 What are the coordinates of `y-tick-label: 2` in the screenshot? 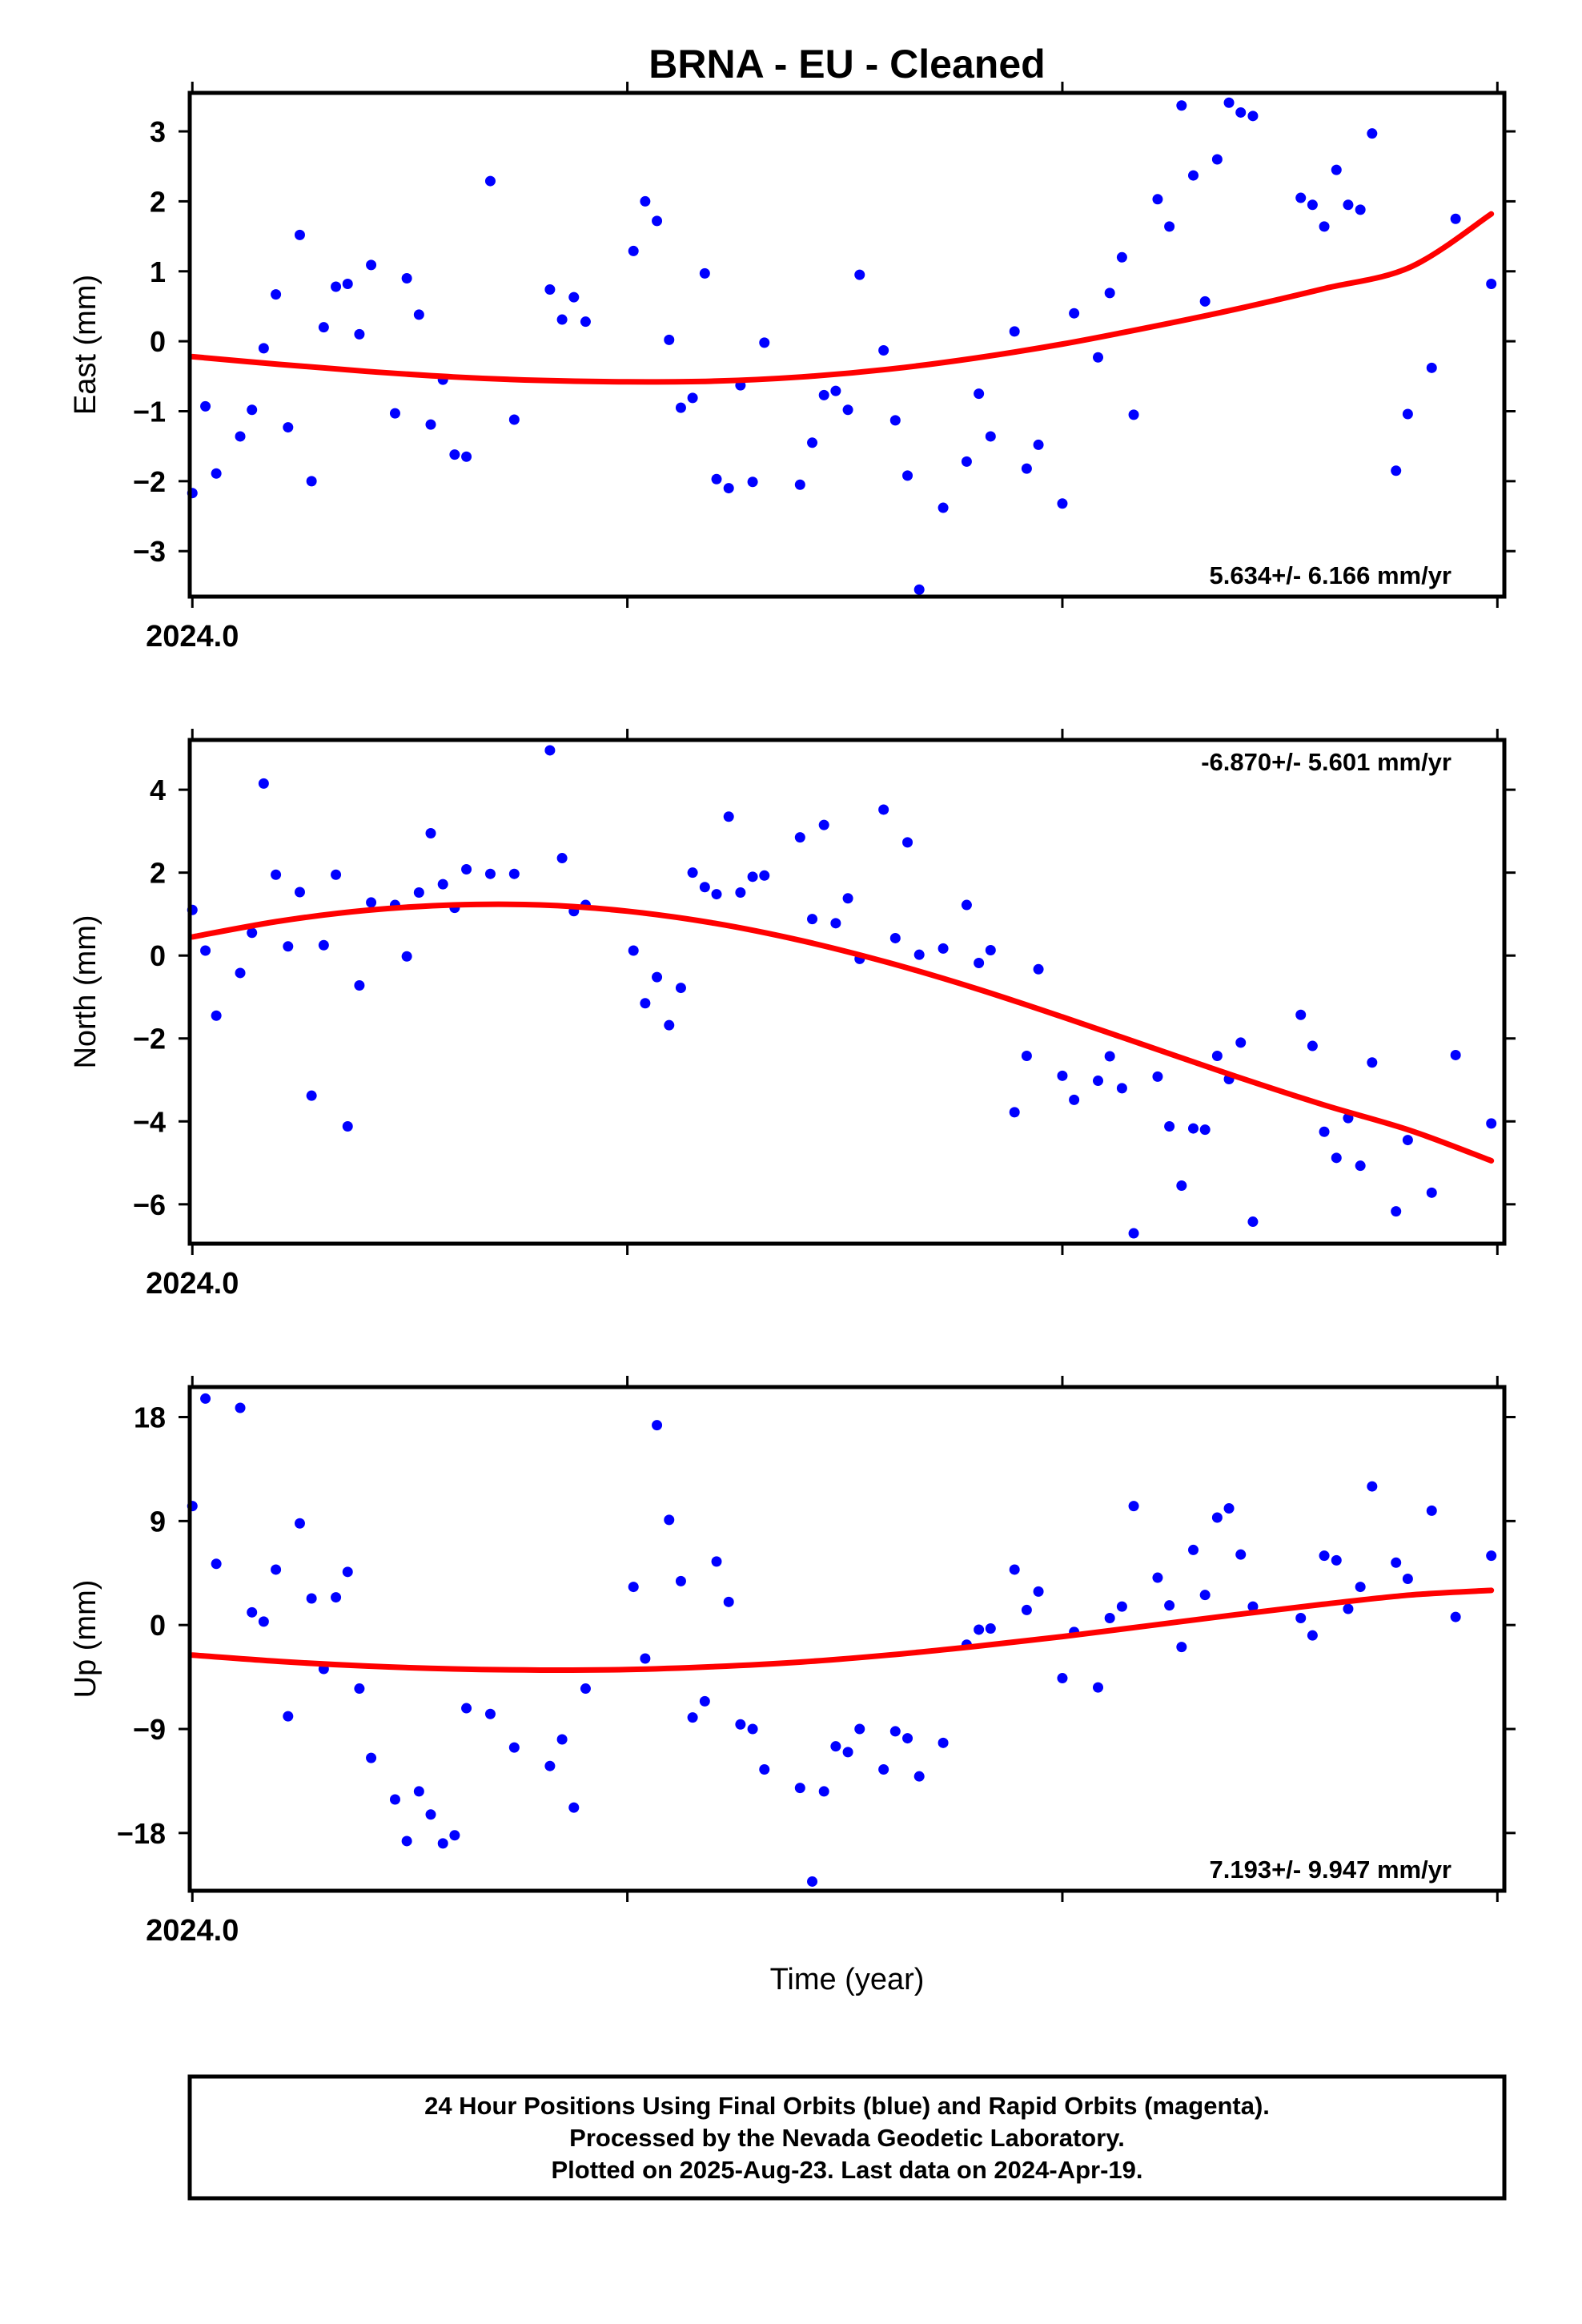 It's located at (158, 873).